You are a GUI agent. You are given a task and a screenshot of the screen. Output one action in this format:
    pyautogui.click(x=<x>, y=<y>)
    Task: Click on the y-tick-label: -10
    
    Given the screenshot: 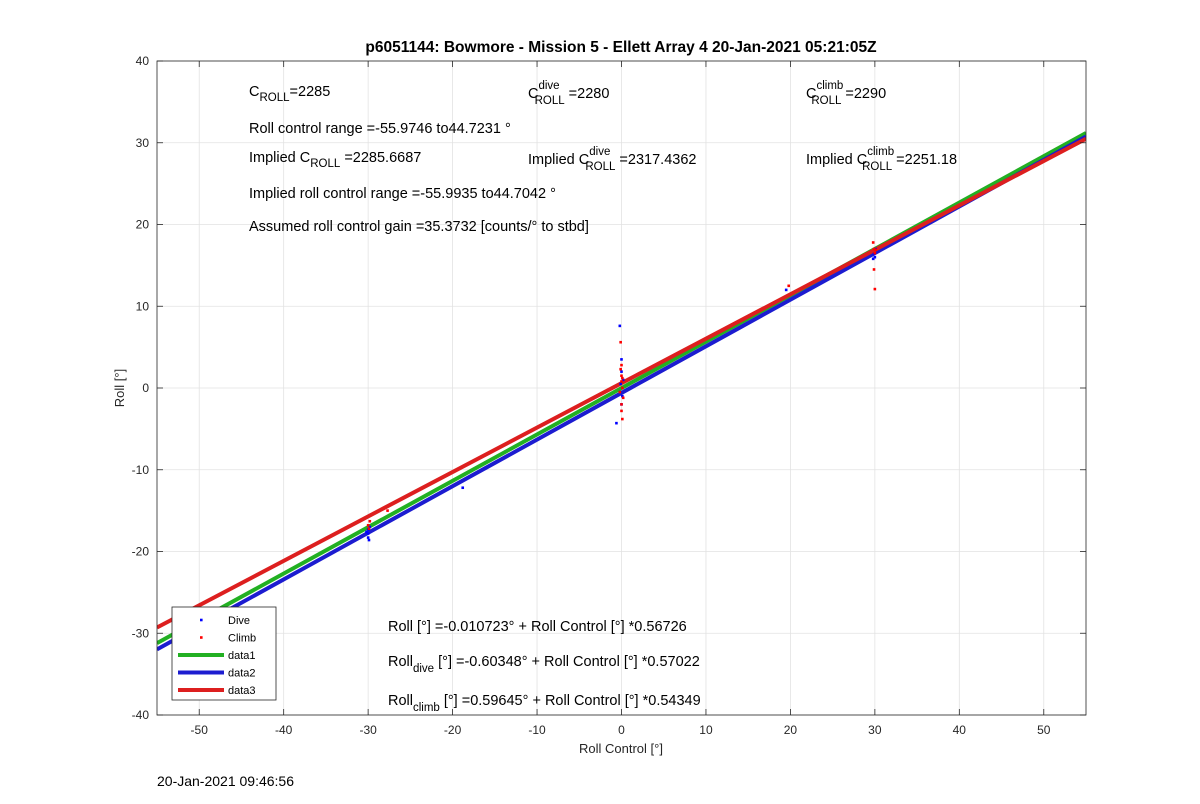 What is the action you would take?
    pyautogui.click(x=141, y=470)
    